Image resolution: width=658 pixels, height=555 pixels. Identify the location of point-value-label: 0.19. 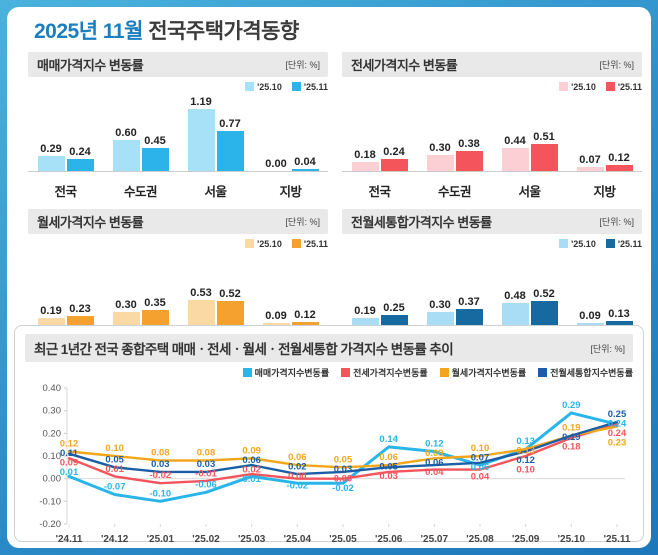
(571, 437).